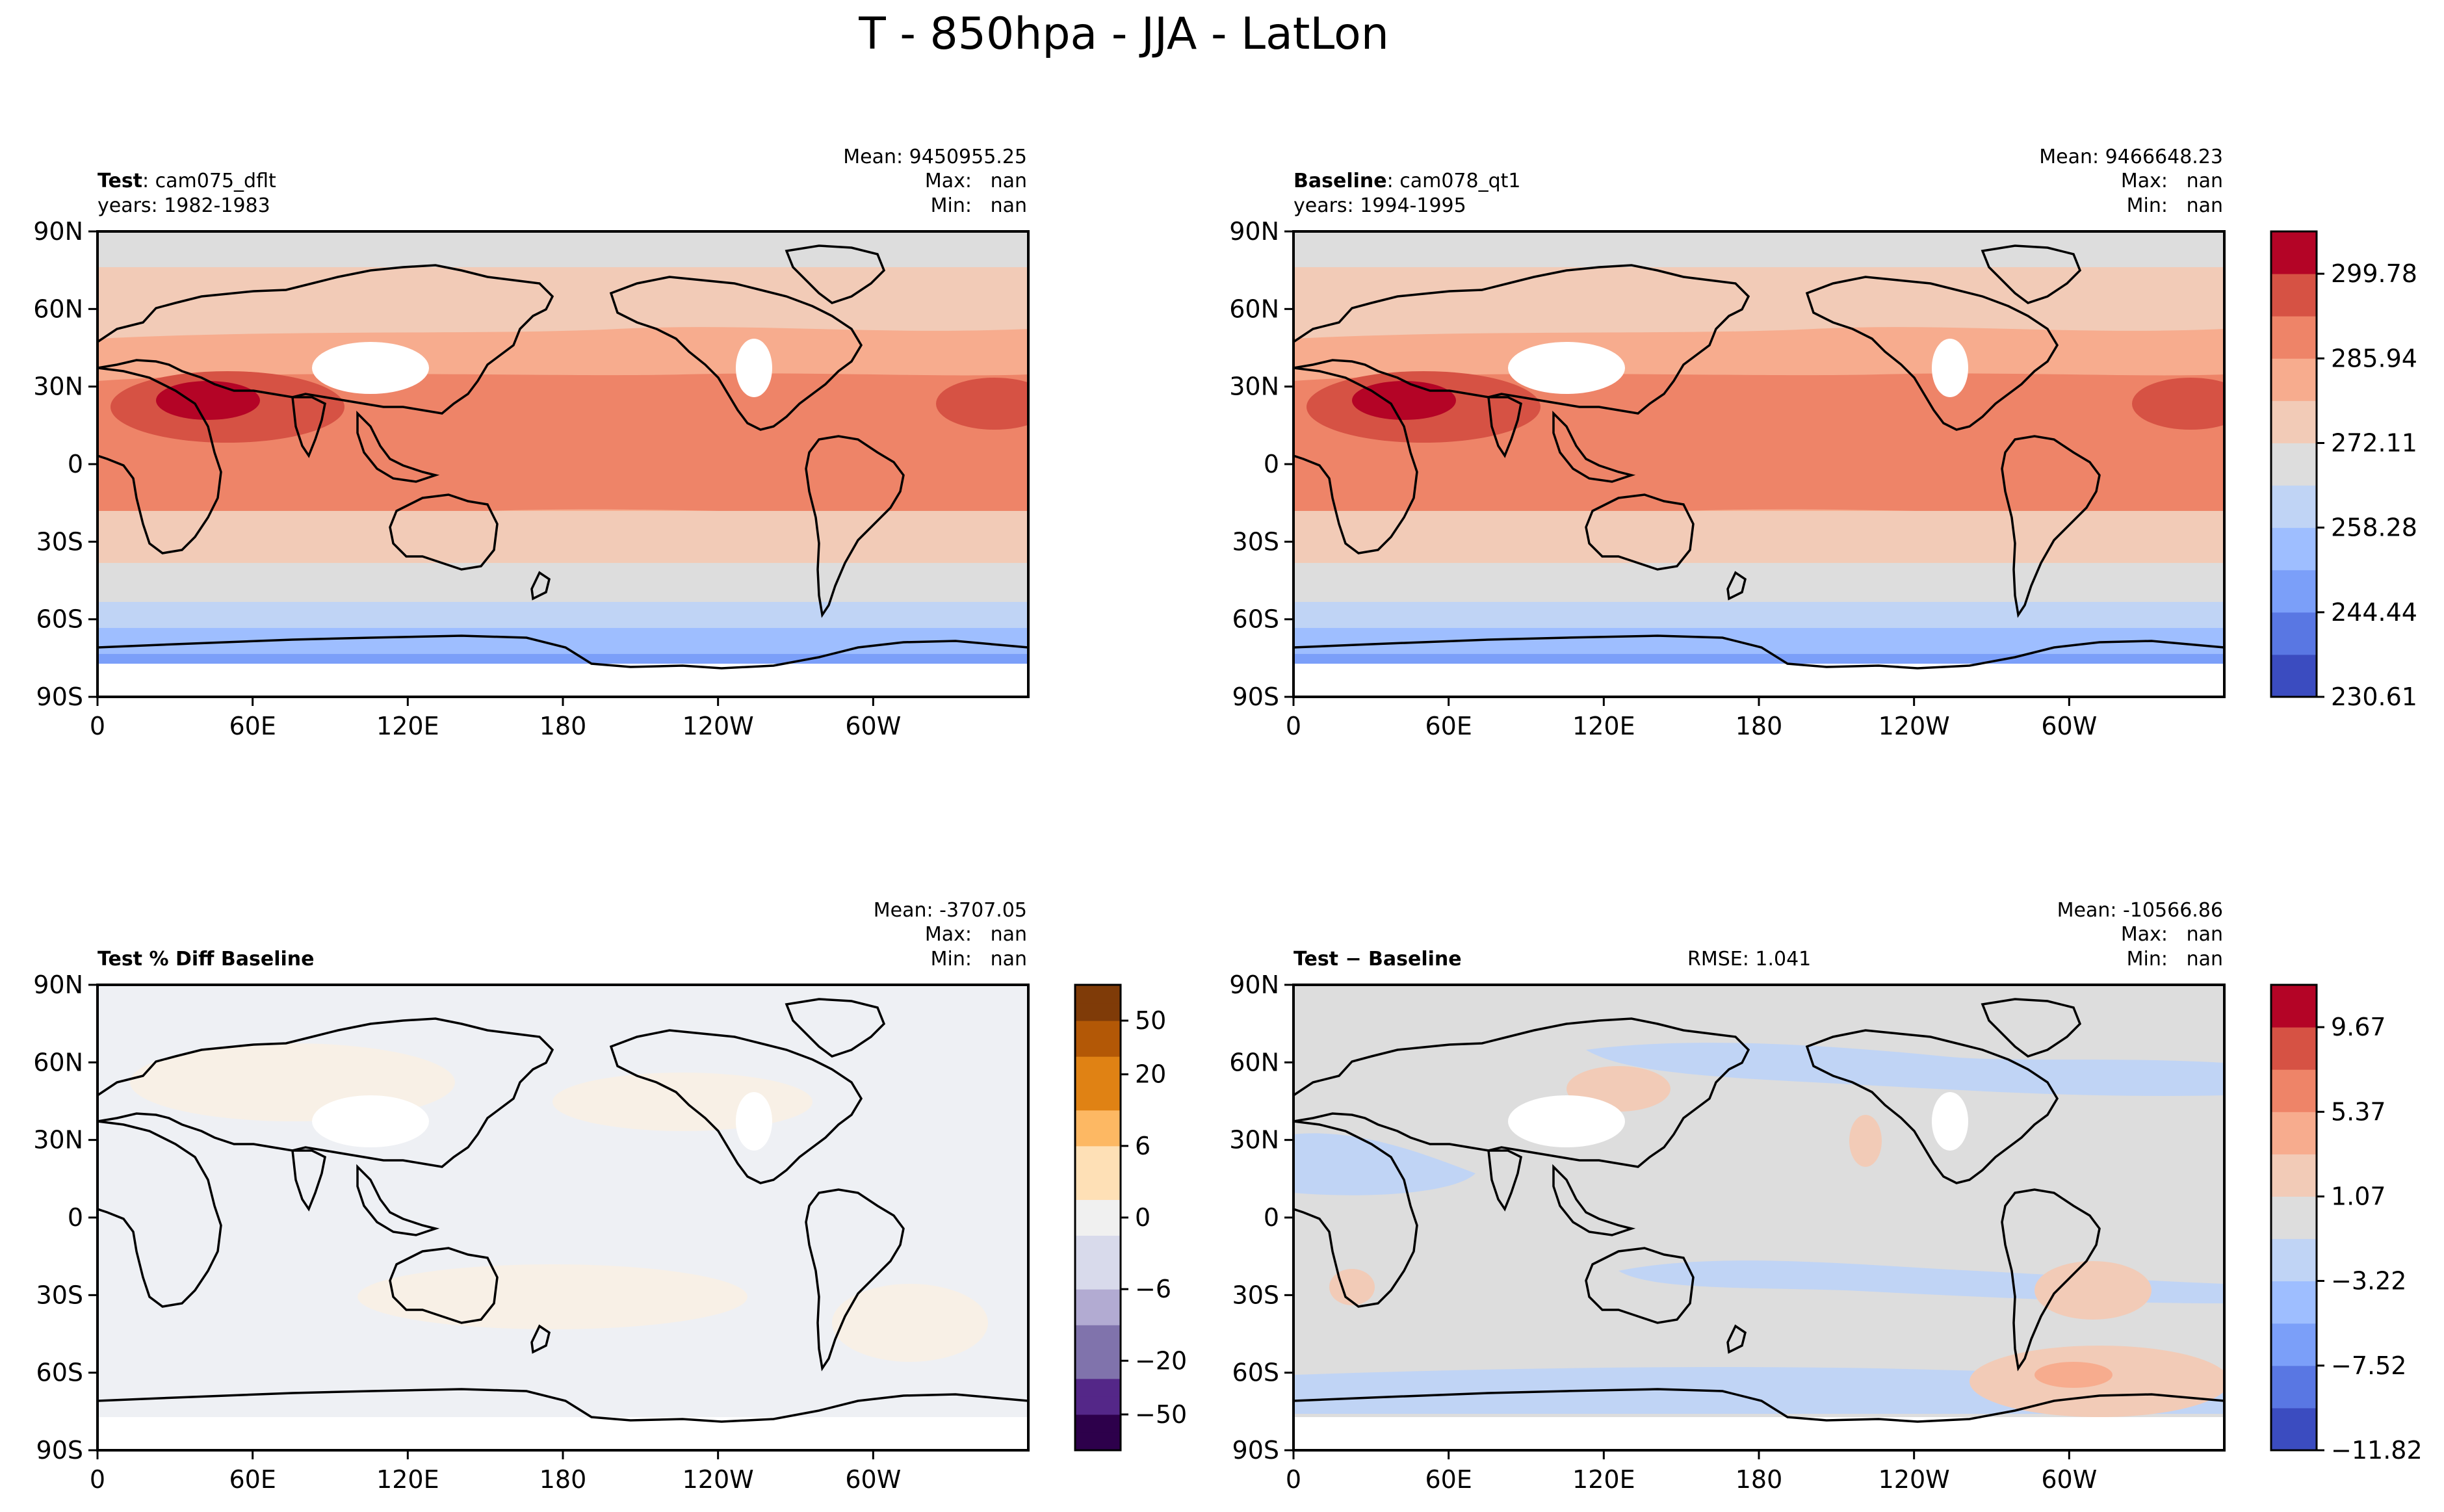 The image size is (2444, 1512). What do you see at coordinates (976, 181) in the screenshot?
I see `test-max: Max: nan` at bounding box center [976, 181].